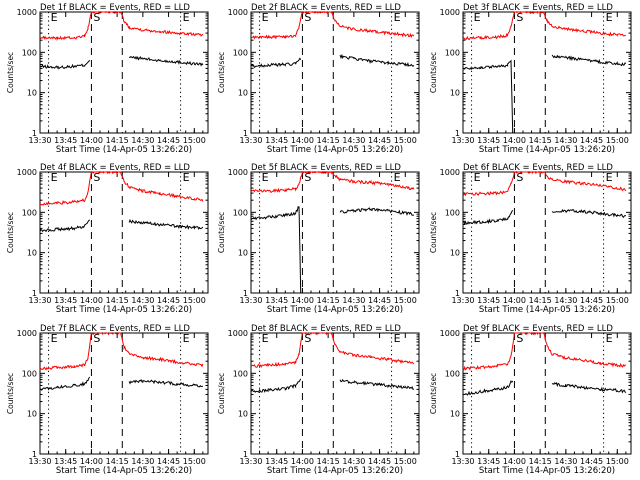 Image resolution: width=640 pixels, height=480 pixels. What do you see at coordinates (326, 329) in the screenshot?
I see `panel-title: Det 8f BLACK = Events, RED = LLD` at bounding box center [326, 329].